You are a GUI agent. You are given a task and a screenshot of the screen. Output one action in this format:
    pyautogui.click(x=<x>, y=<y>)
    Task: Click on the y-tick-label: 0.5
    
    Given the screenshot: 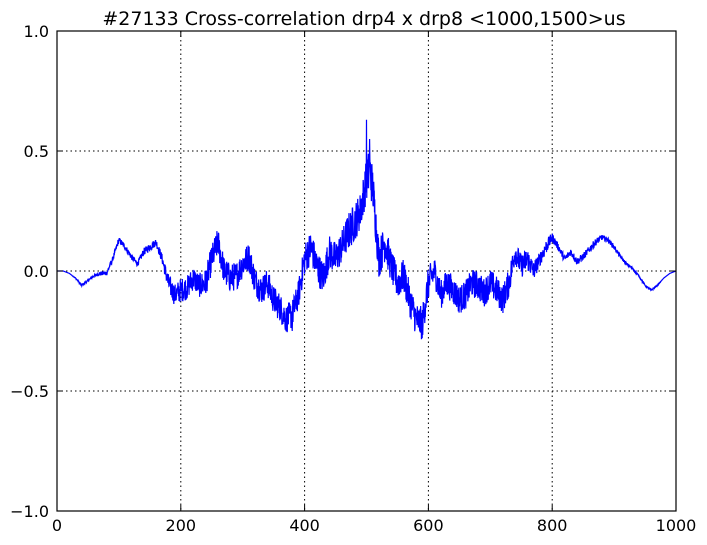 What is the action you would take?
    pyautogui.click(x=36, y=151)
    